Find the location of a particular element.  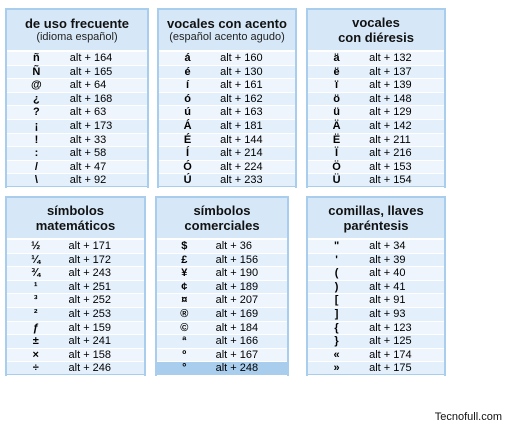

alt-code: alt + 40 is located at coordinates (387, 273).